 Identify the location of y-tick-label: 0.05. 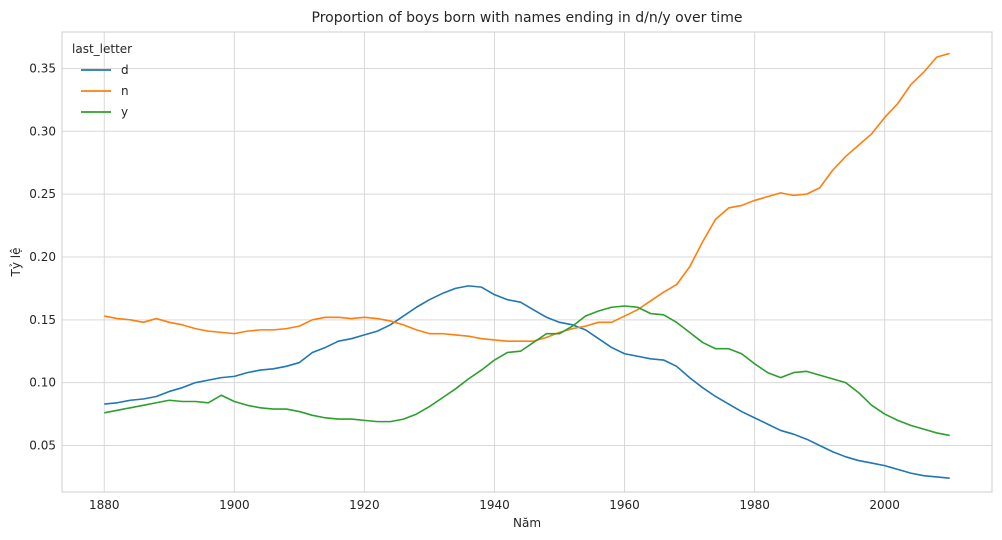
(42, 445).